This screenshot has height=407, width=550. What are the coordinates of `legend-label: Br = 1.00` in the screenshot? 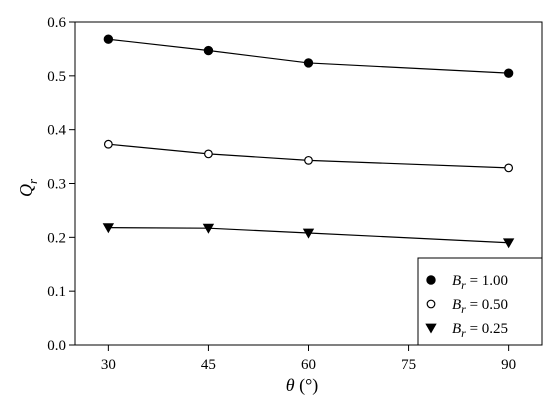 It's located at (480, 282).